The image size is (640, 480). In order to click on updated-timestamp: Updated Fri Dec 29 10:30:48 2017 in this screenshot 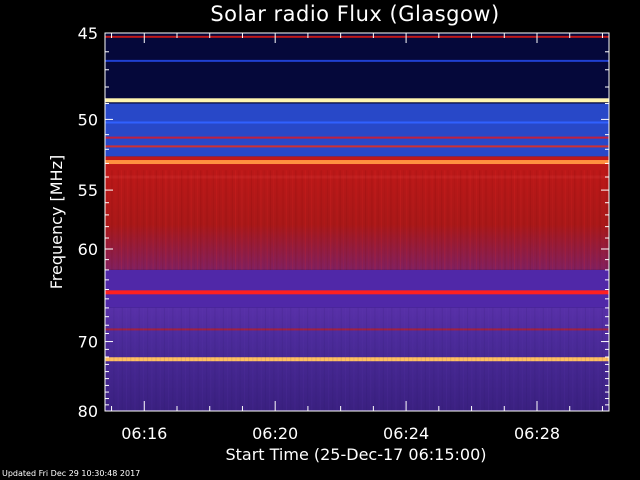, I will do `click(71, 473)`.